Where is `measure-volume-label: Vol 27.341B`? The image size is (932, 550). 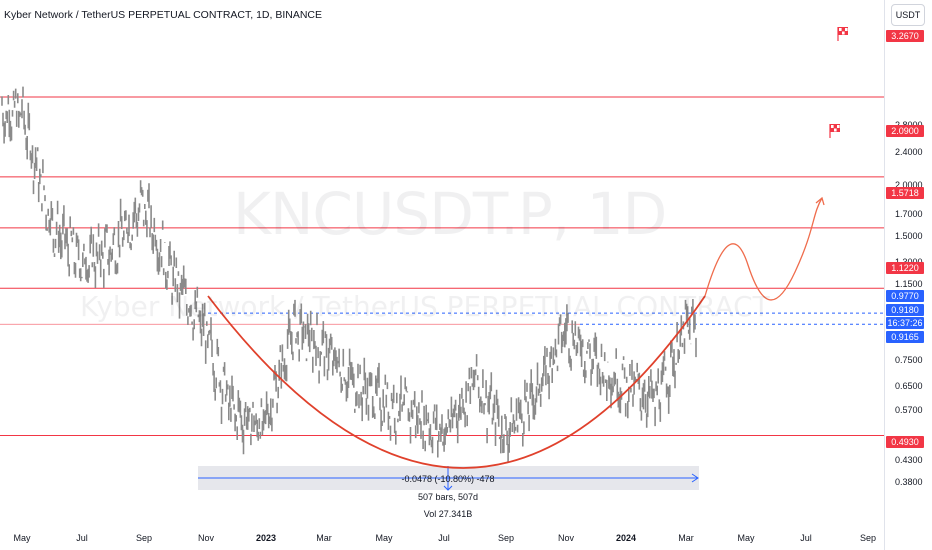 measure-volume-label: Vol 27.341B is located at coordinates (448, 514).